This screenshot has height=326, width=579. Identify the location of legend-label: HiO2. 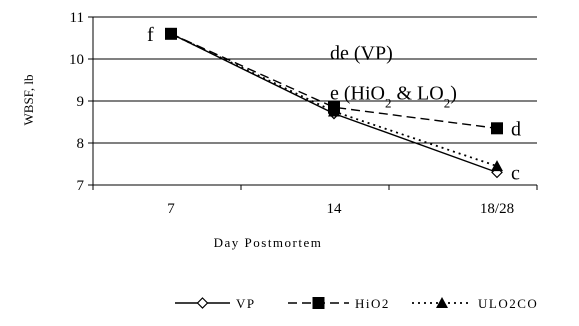
(372, 303).